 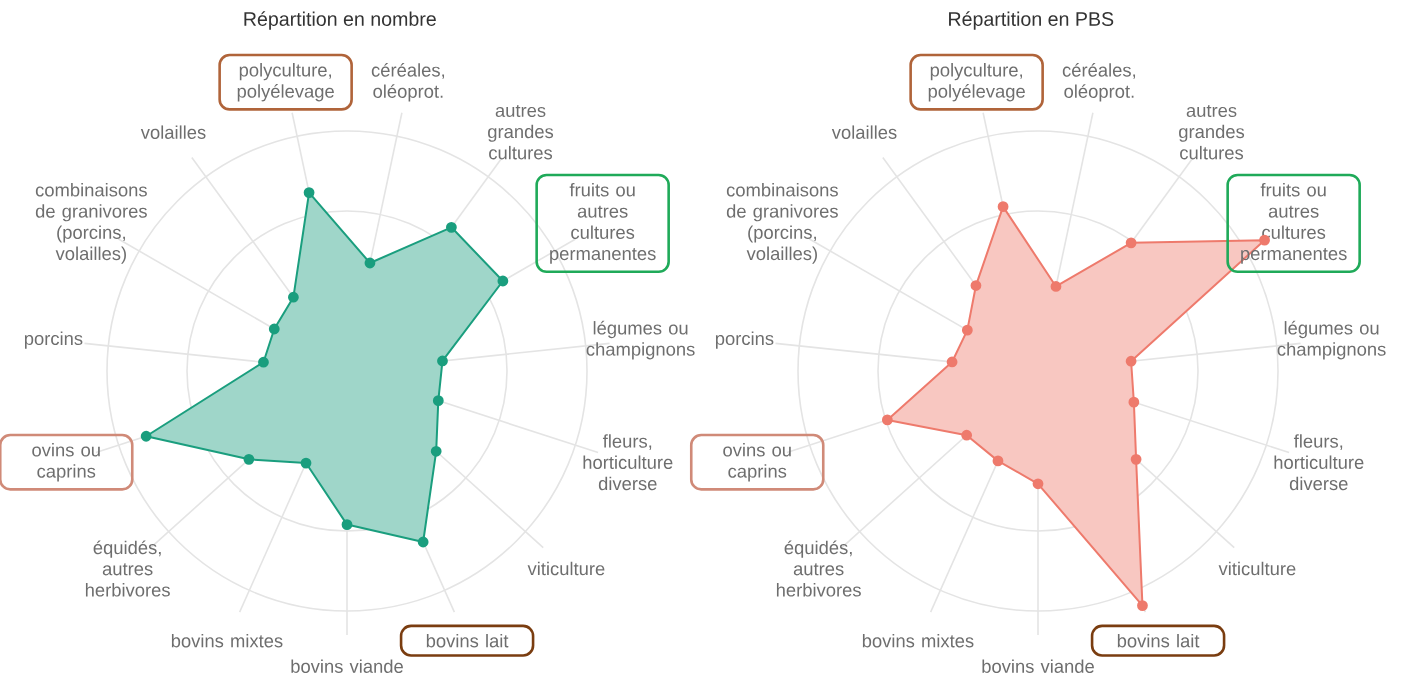 I want to click on chart-title: Répartition en PBS, so click(x=1031, y=20).